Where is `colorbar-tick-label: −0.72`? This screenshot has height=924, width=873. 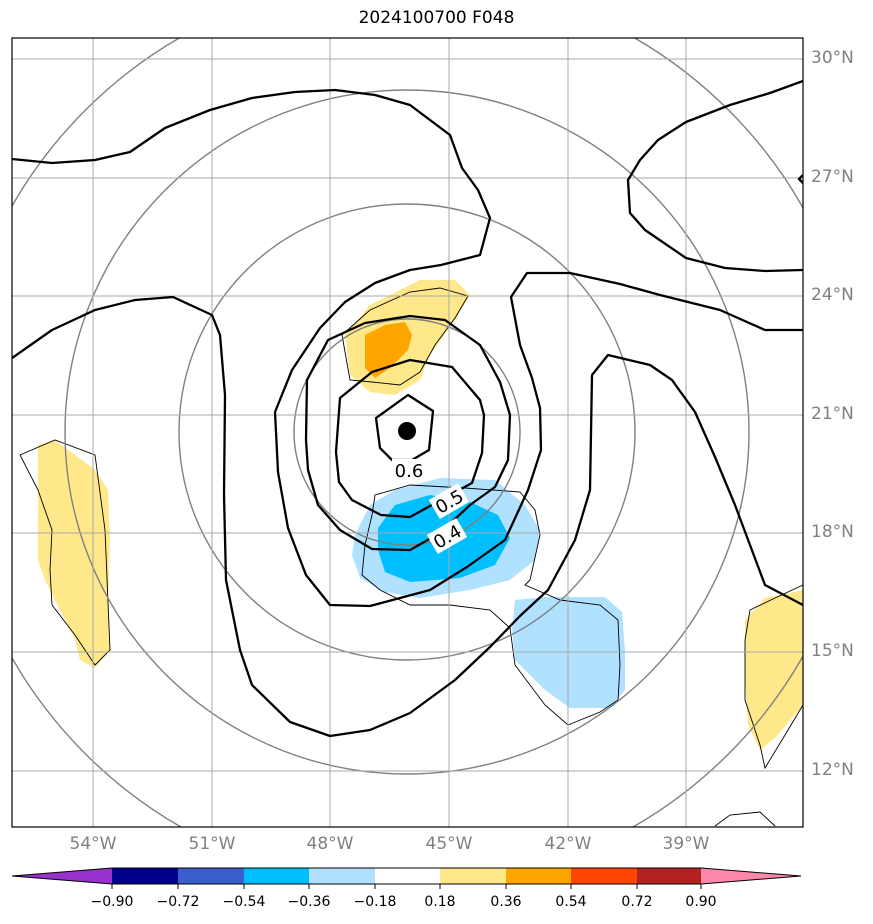
colorbar-tick-label: −0.72 is located at coordinates (178, 902).